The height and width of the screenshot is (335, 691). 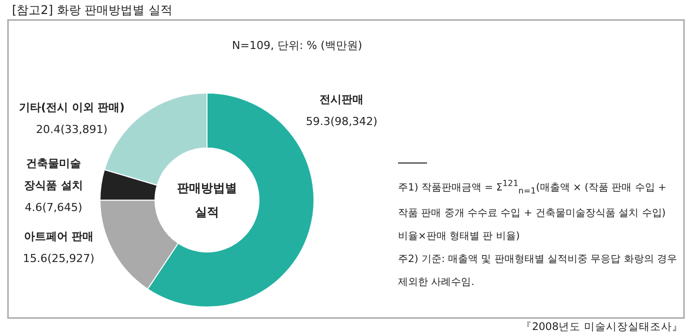 I want to click on chart-title: [참고2] 화랑 판매방법별 실적, so click(x=92, y=10).